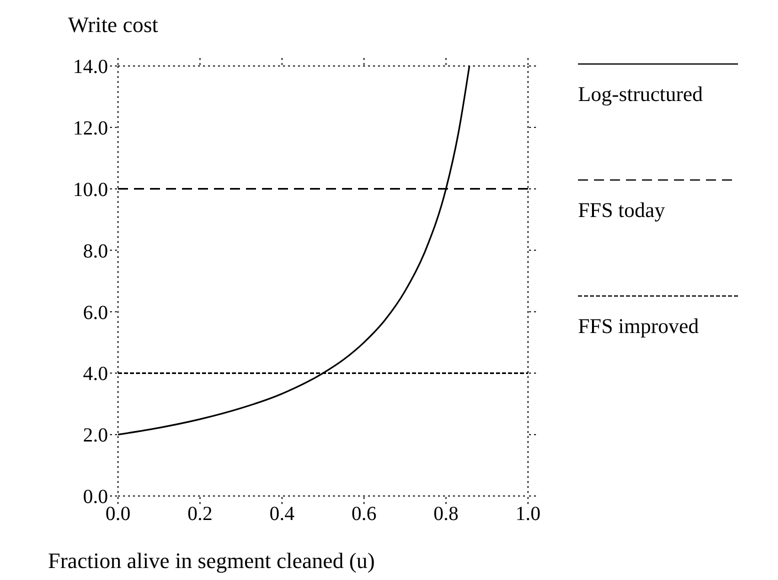  What do you see at coordinates (90, 67) in the screenshot?
I see `y-tick-label: 14.0` at bounding box center [90, 67].